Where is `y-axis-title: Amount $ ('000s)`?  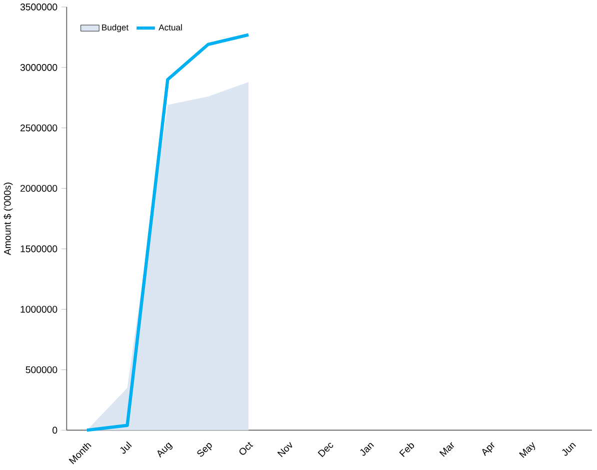
y-axis-title: Amount $ ('000s) is located at coordinates (8, 219).